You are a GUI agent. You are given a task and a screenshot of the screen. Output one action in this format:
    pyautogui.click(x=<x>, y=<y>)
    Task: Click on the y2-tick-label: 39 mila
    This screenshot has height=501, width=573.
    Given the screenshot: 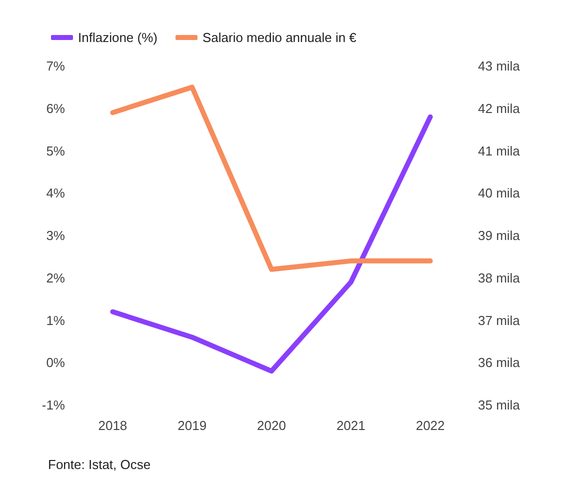 What is the action you would take?
    pyautogui.click(x=499, y=235)
    